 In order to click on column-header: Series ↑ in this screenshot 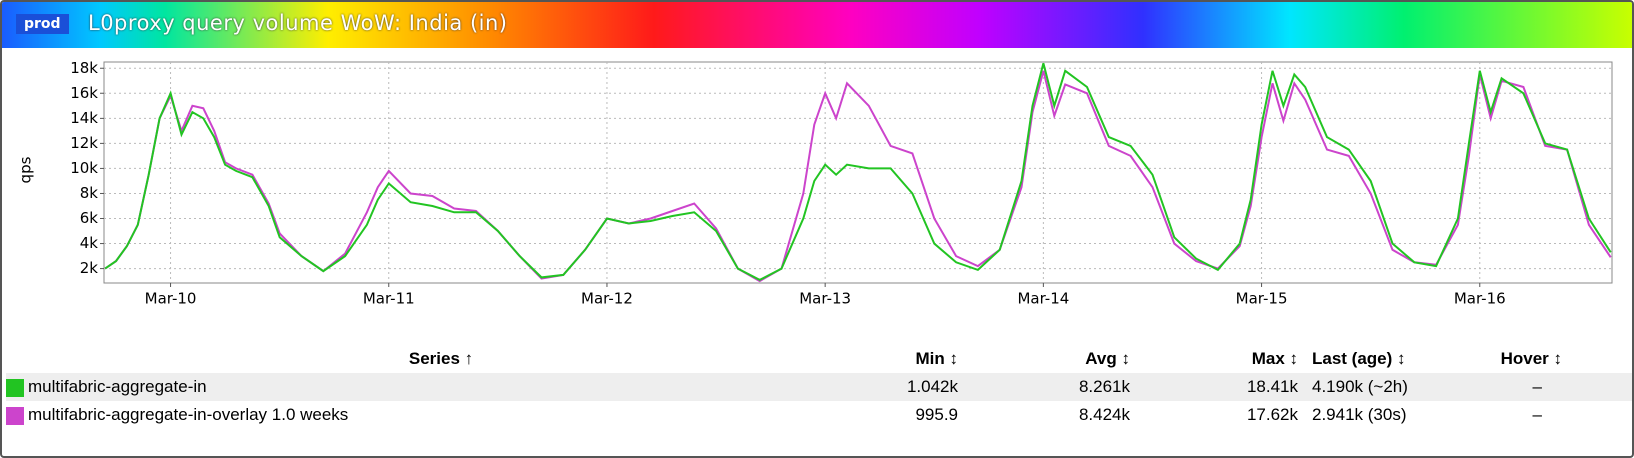, I will do `click(441, 358)`.